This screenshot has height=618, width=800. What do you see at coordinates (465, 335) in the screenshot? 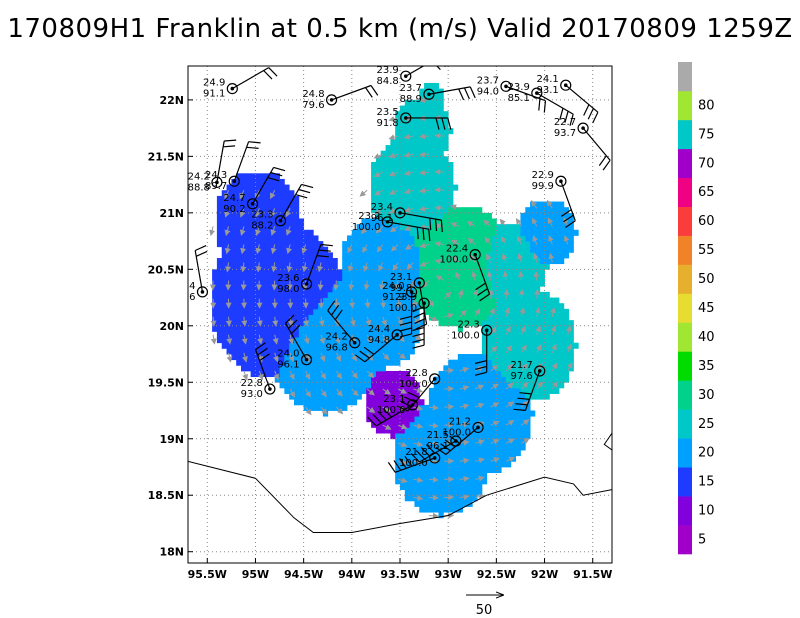
I see `station-value: 100.0` at bounding box center [465, 335].